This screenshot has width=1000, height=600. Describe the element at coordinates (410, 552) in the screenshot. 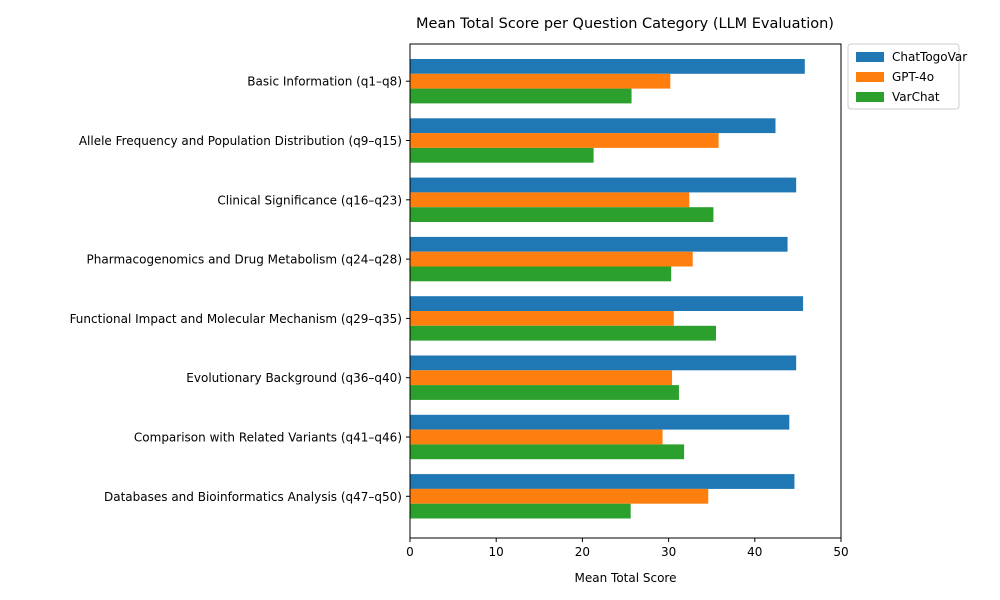

I see `x-tick-label: 0` at that location.